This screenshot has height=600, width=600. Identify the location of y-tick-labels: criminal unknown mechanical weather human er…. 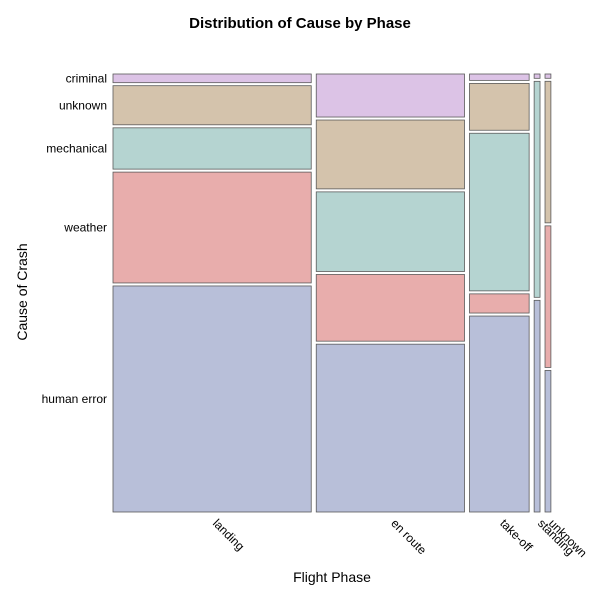
(74, 238).